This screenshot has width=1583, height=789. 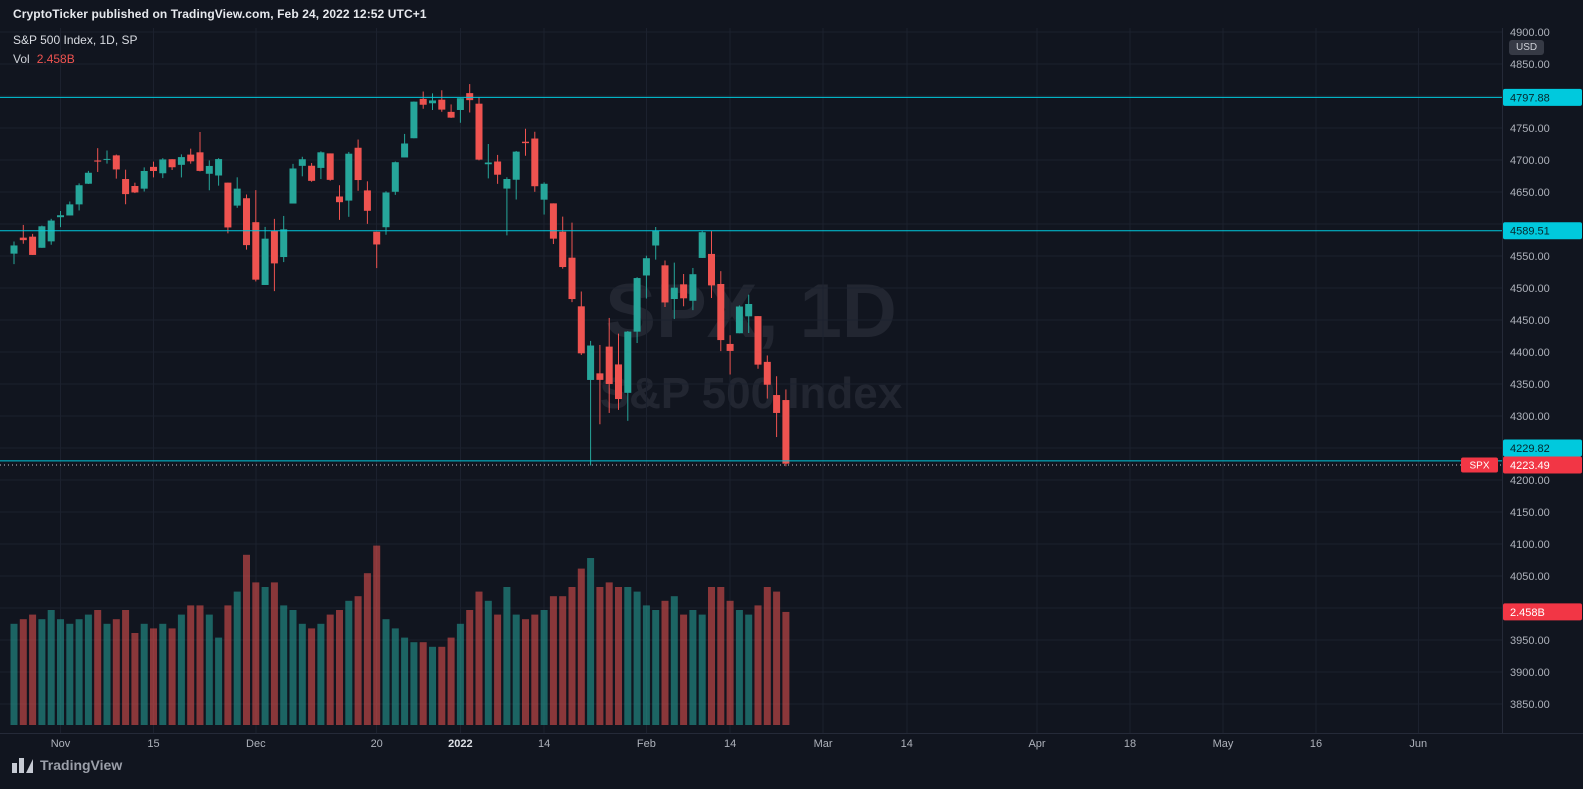 I want to click on time-axis: Nov 15 Dec 20 2022 14 Feb 14 Mar 14 Apr 18 May 16 Jun, so click(x=739, y=744).